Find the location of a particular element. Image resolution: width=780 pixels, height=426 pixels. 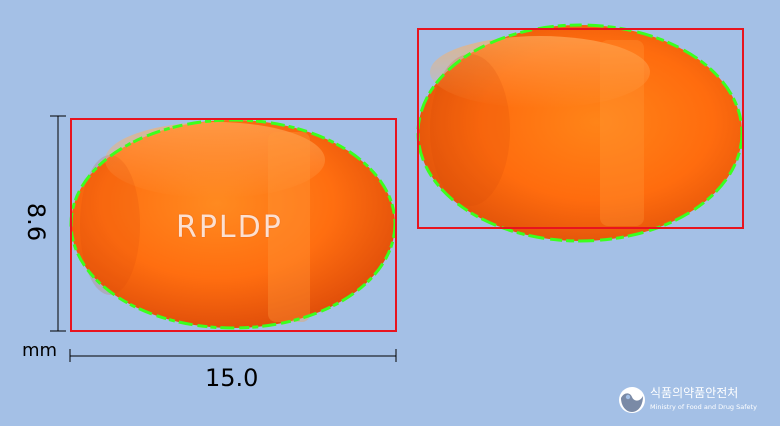

watermark-english-name: Ministry of Food and Drug Safety is located at coordinates (703, 407).